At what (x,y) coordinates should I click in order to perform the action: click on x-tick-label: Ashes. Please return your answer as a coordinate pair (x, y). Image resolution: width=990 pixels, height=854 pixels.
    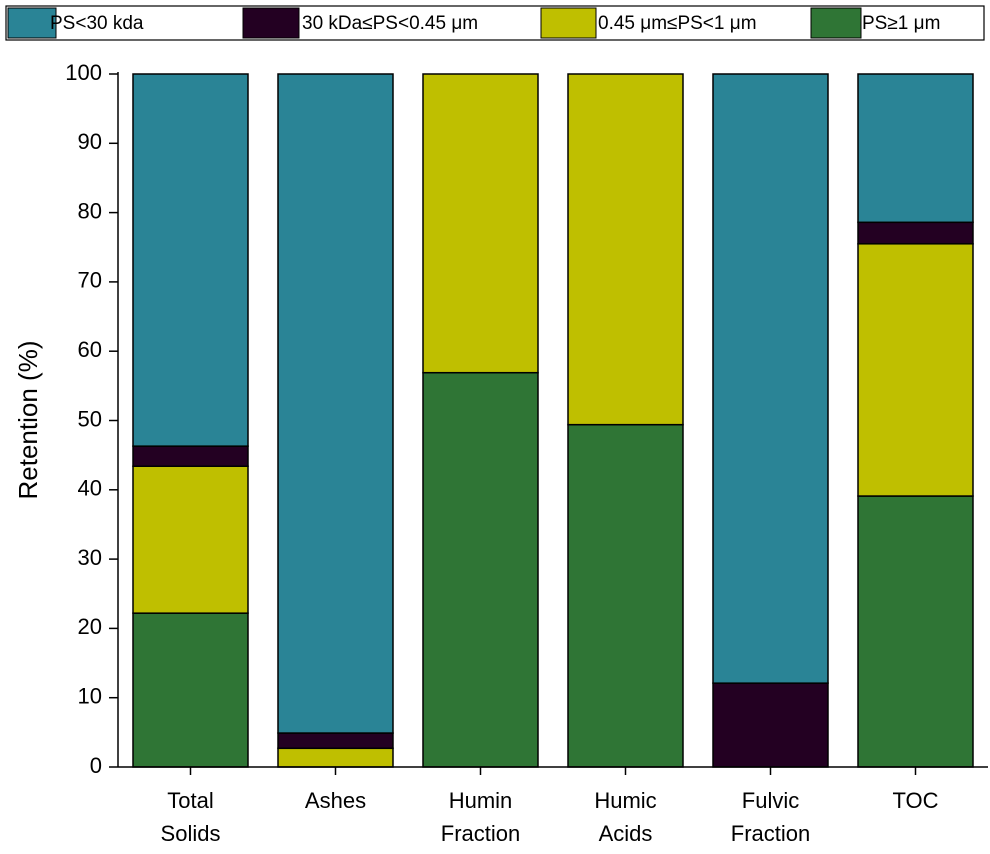
    Looking at the image, I should click on (335, 800).